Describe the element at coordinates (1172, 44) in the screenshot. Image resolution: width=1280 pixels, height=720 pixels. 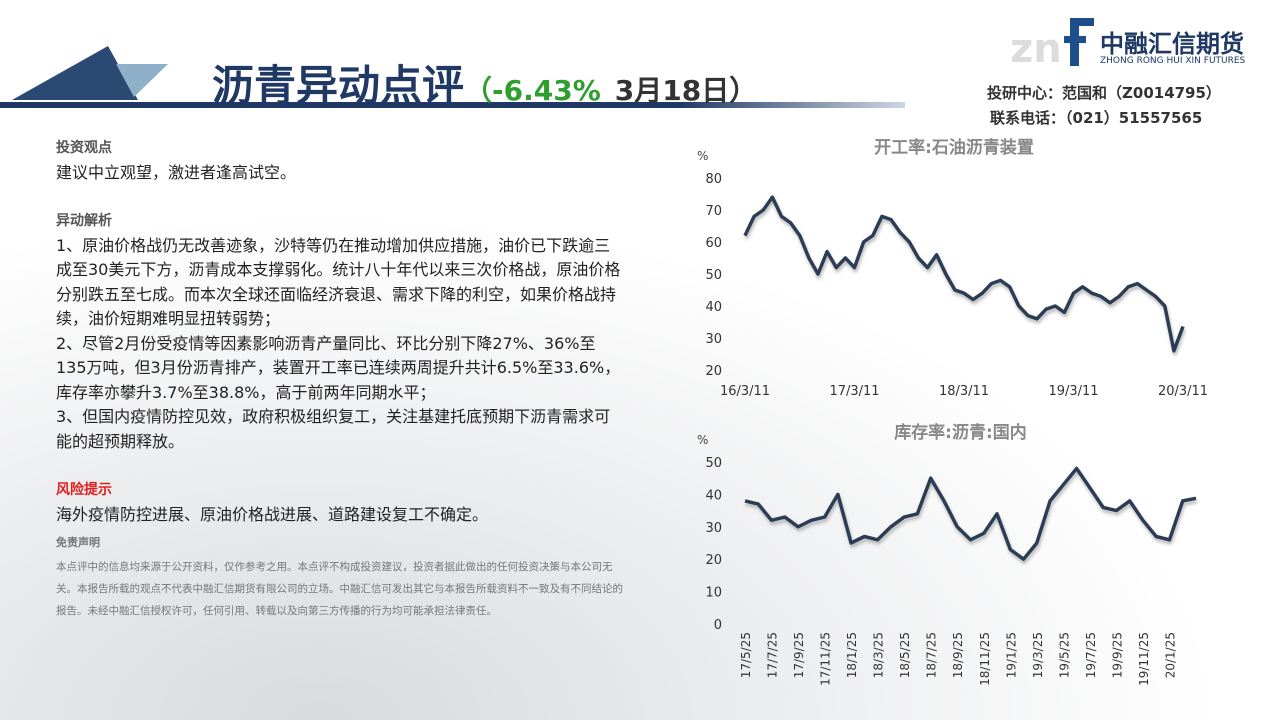
I see `logo-cn: 中融汇信期货` at that location.